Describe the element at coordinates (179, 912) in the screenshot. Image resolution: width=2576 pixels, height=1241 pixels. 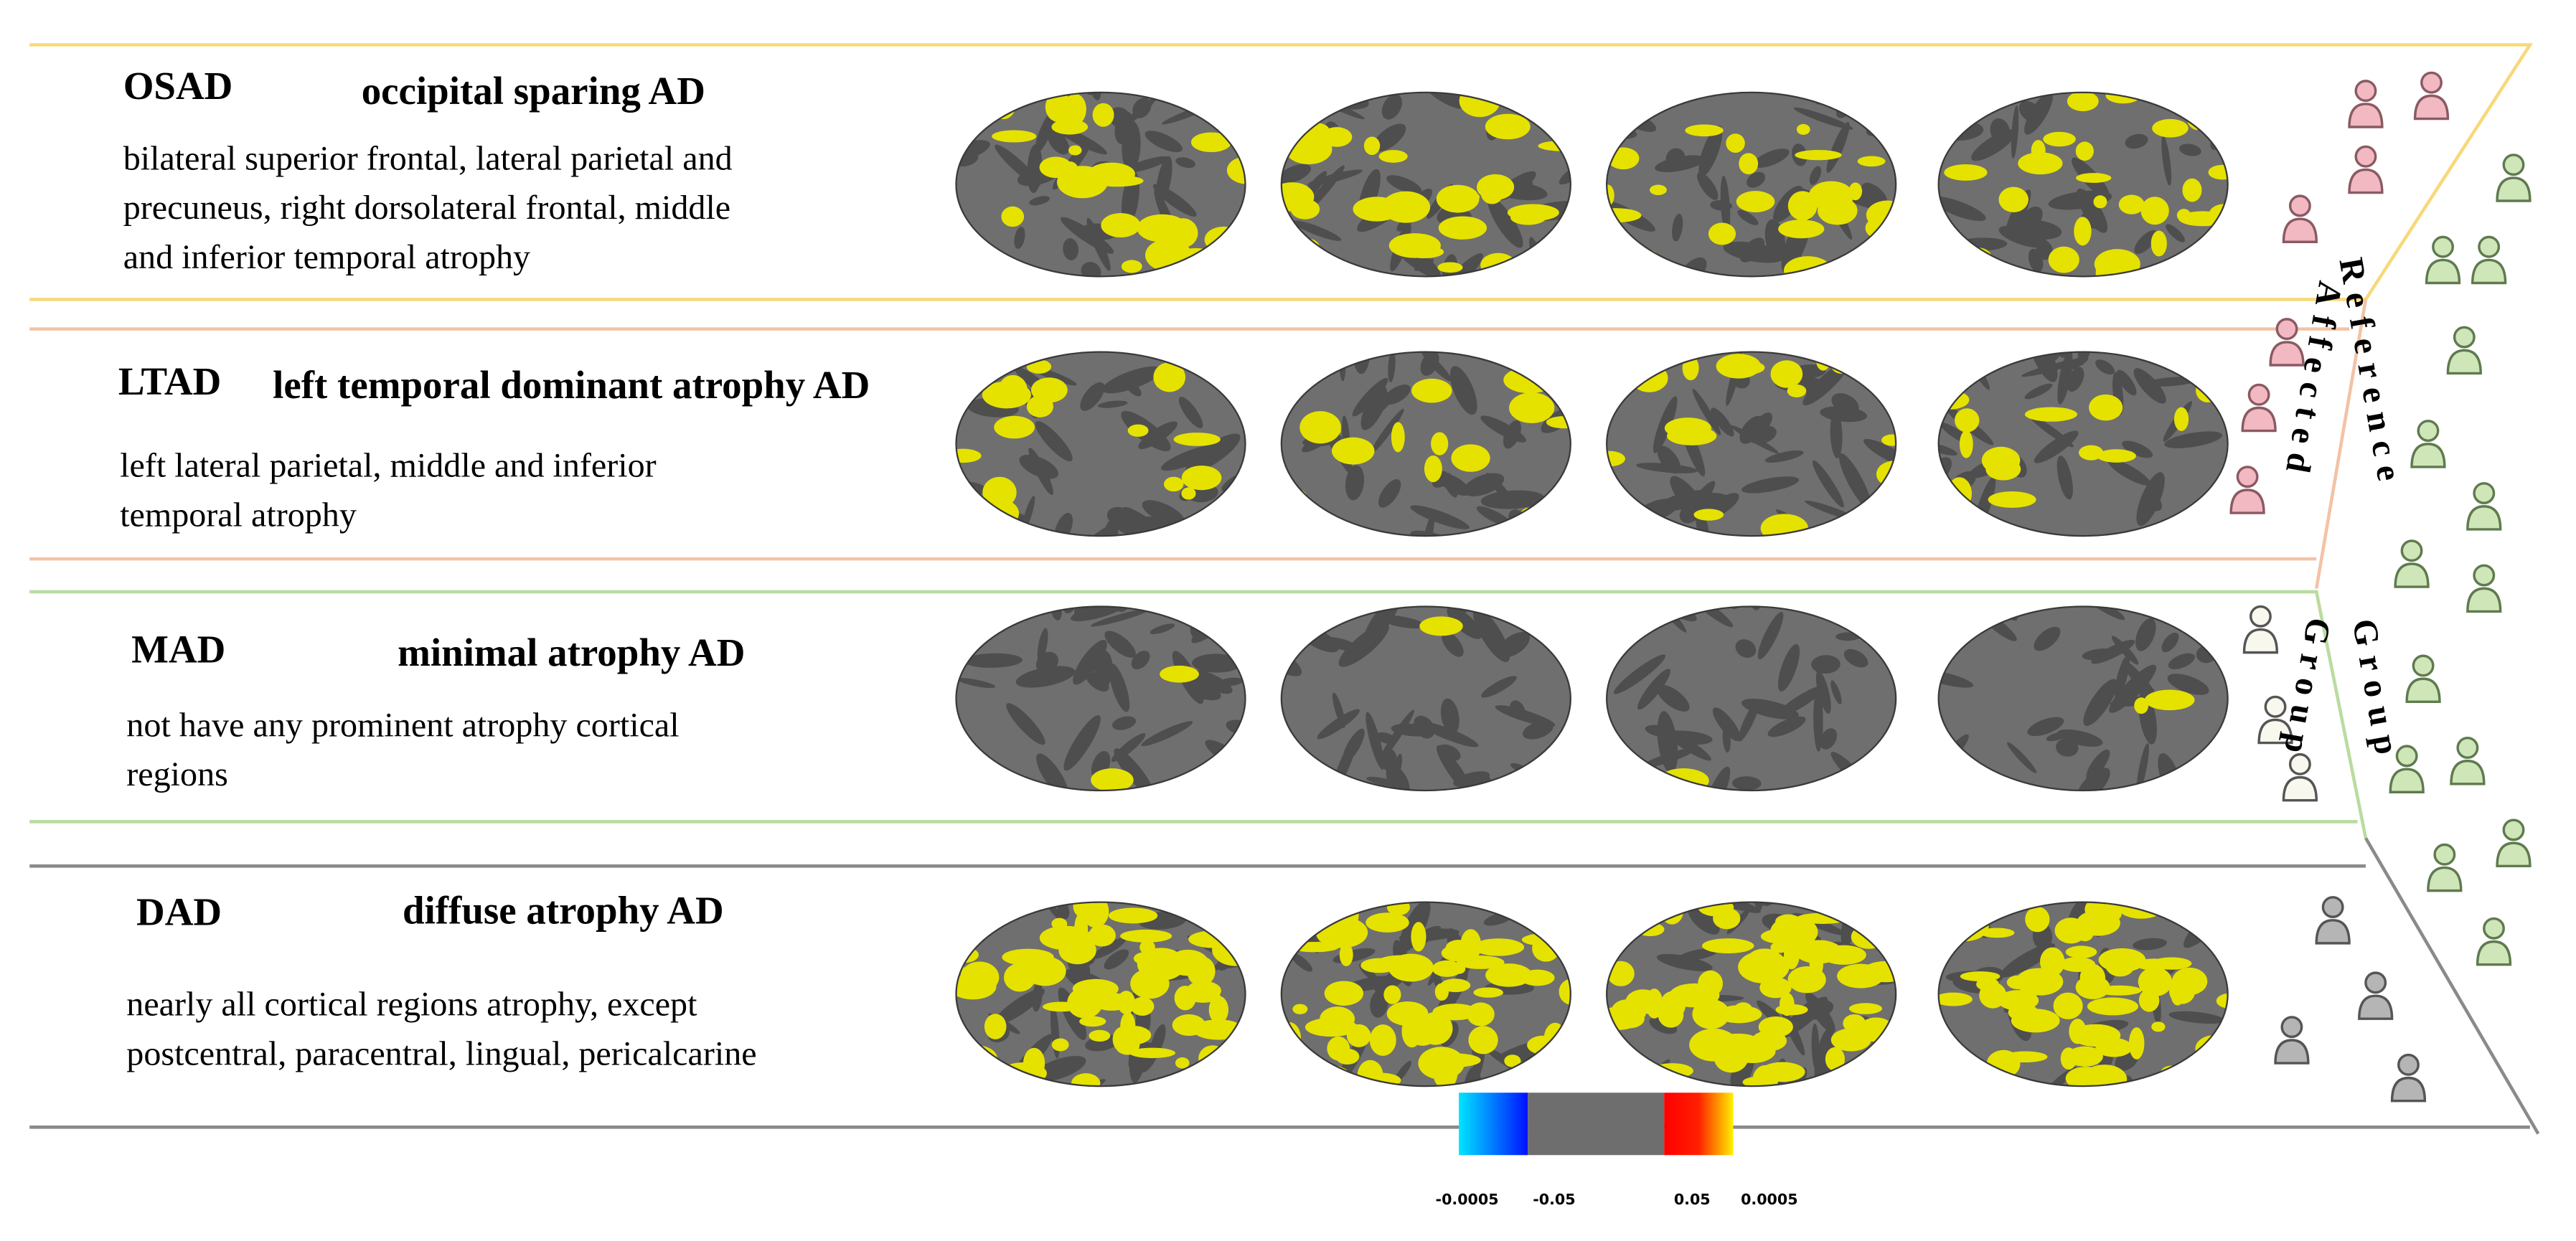
I see `row-code: DAD` at that location.